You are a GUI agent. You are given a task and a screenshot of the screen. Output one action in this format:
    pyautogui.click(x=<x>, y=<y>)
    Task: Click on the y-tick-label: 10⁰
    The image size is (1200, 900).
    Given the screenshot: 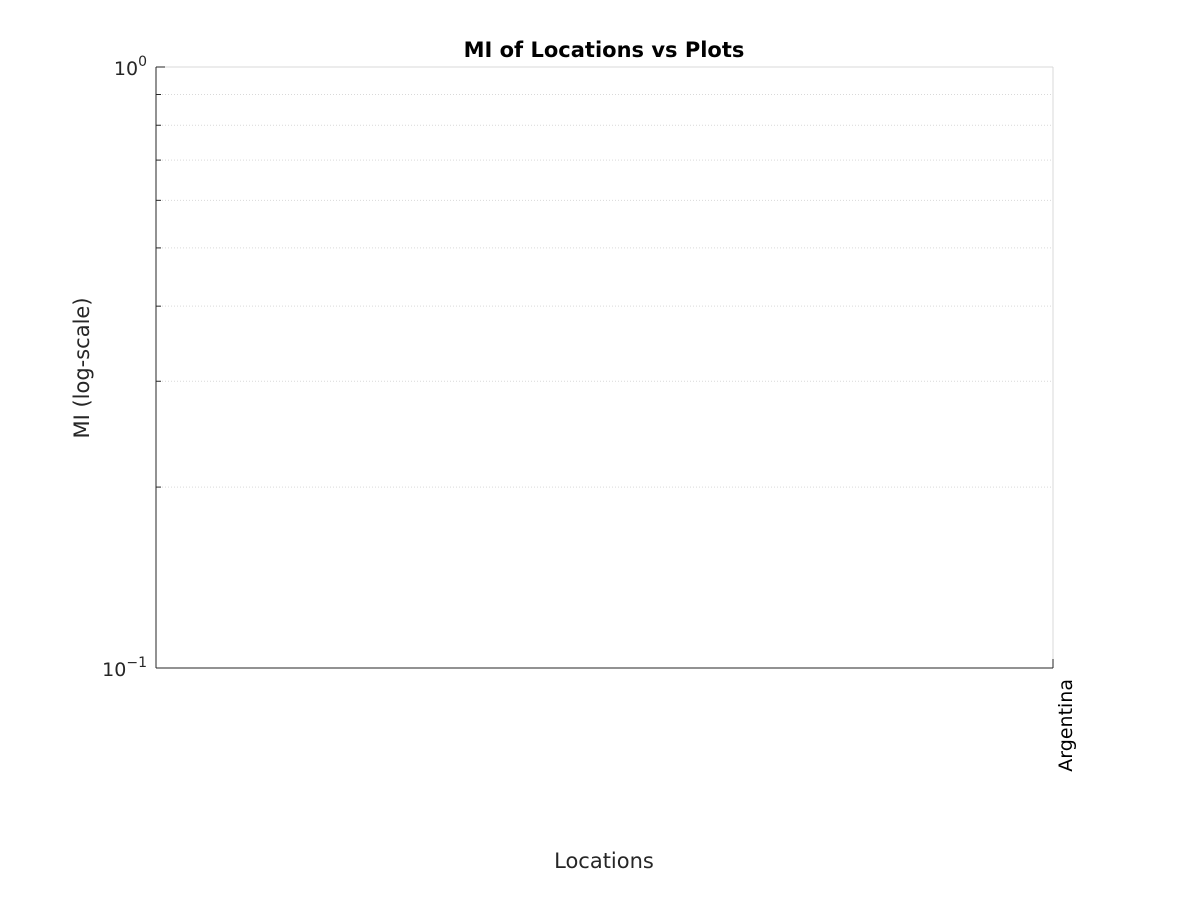 What is the action you would take?
    pyautogui.click(x=130, y=67)
    